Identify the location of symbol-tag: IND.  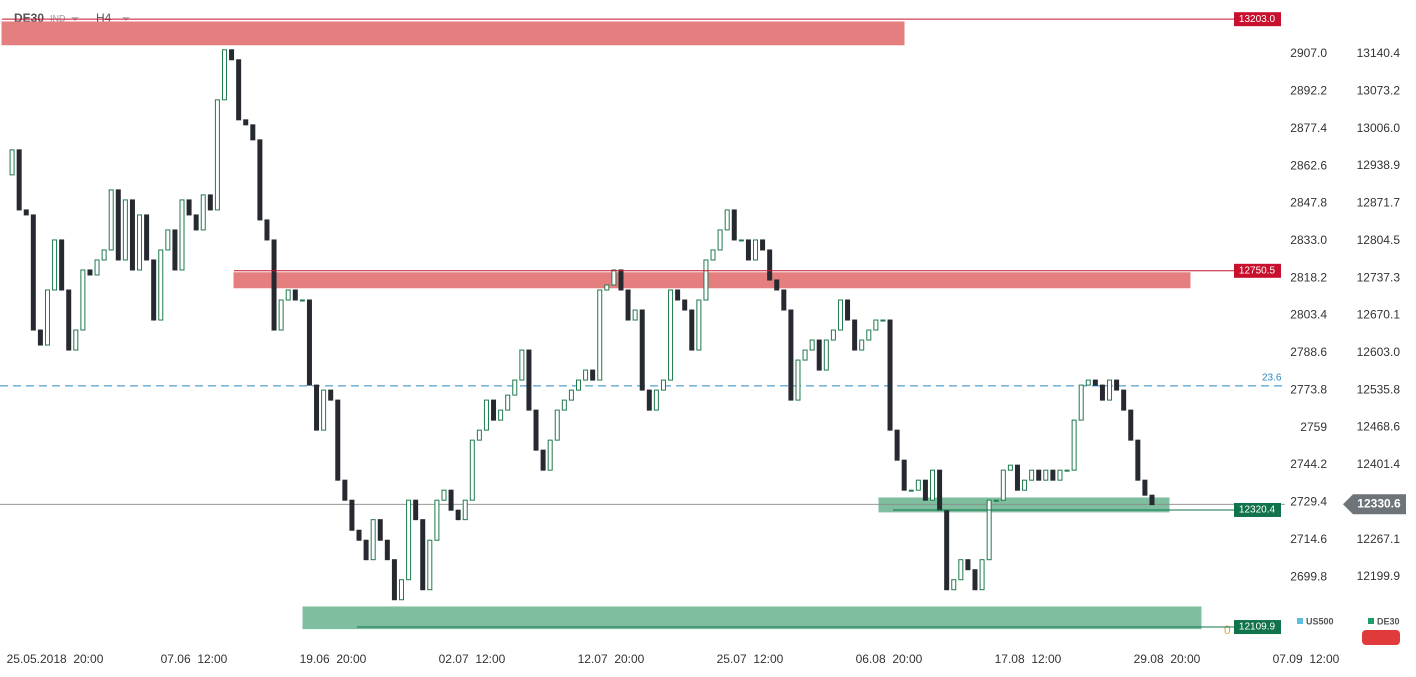
(58, 18).